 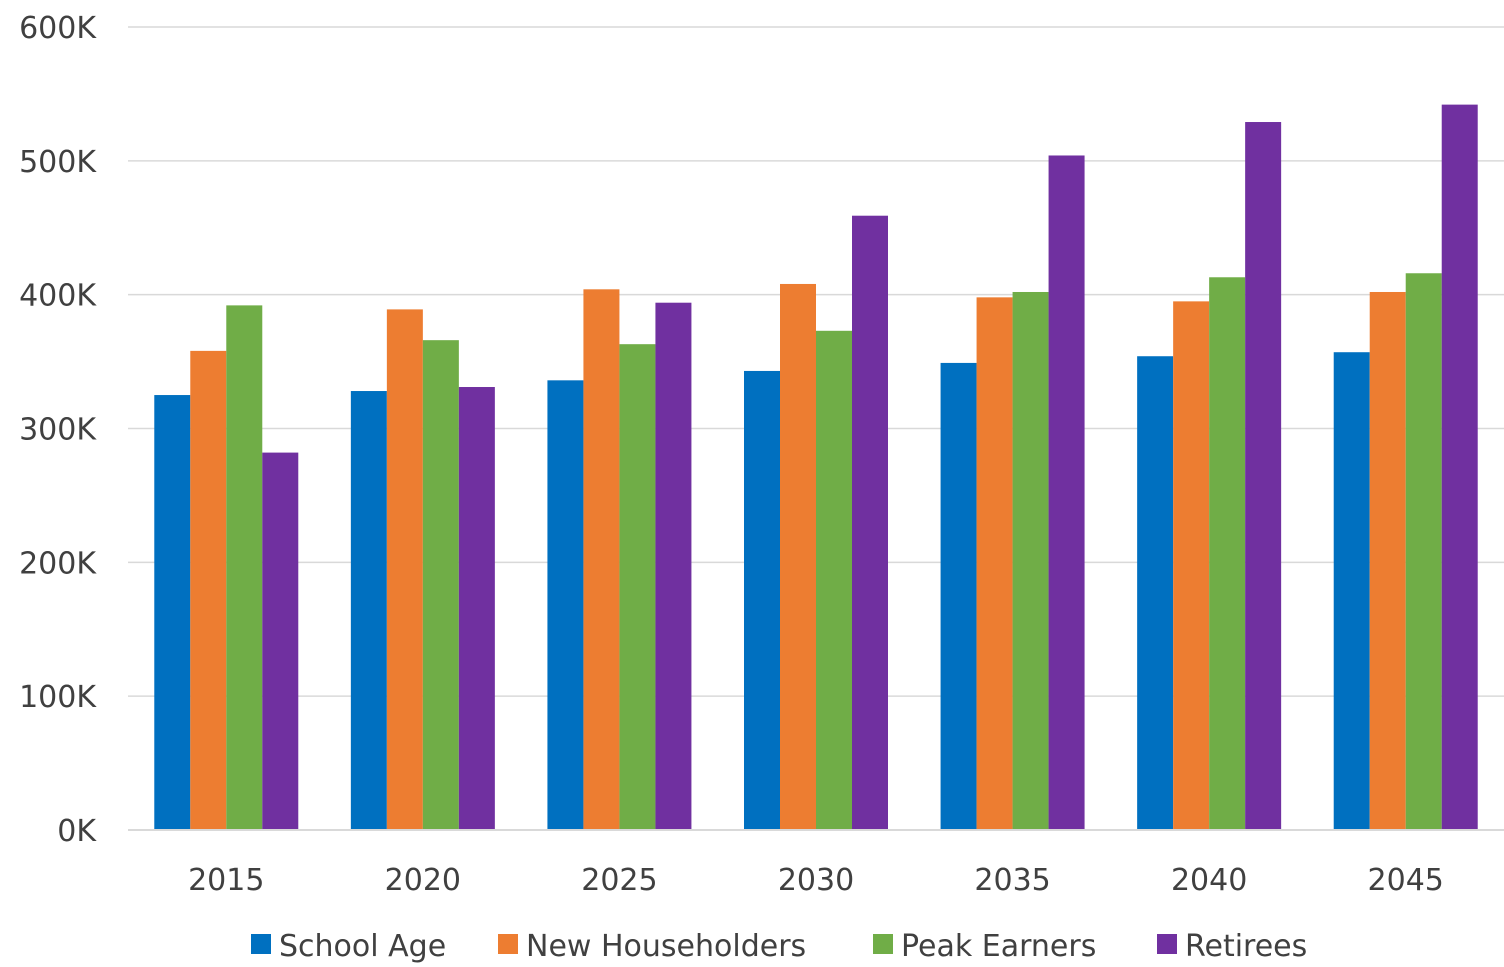 What do you see at coordinates (77, 831) in the screenshot?
I see `y-tick-label: 0K` at bounding box center [77, 831].